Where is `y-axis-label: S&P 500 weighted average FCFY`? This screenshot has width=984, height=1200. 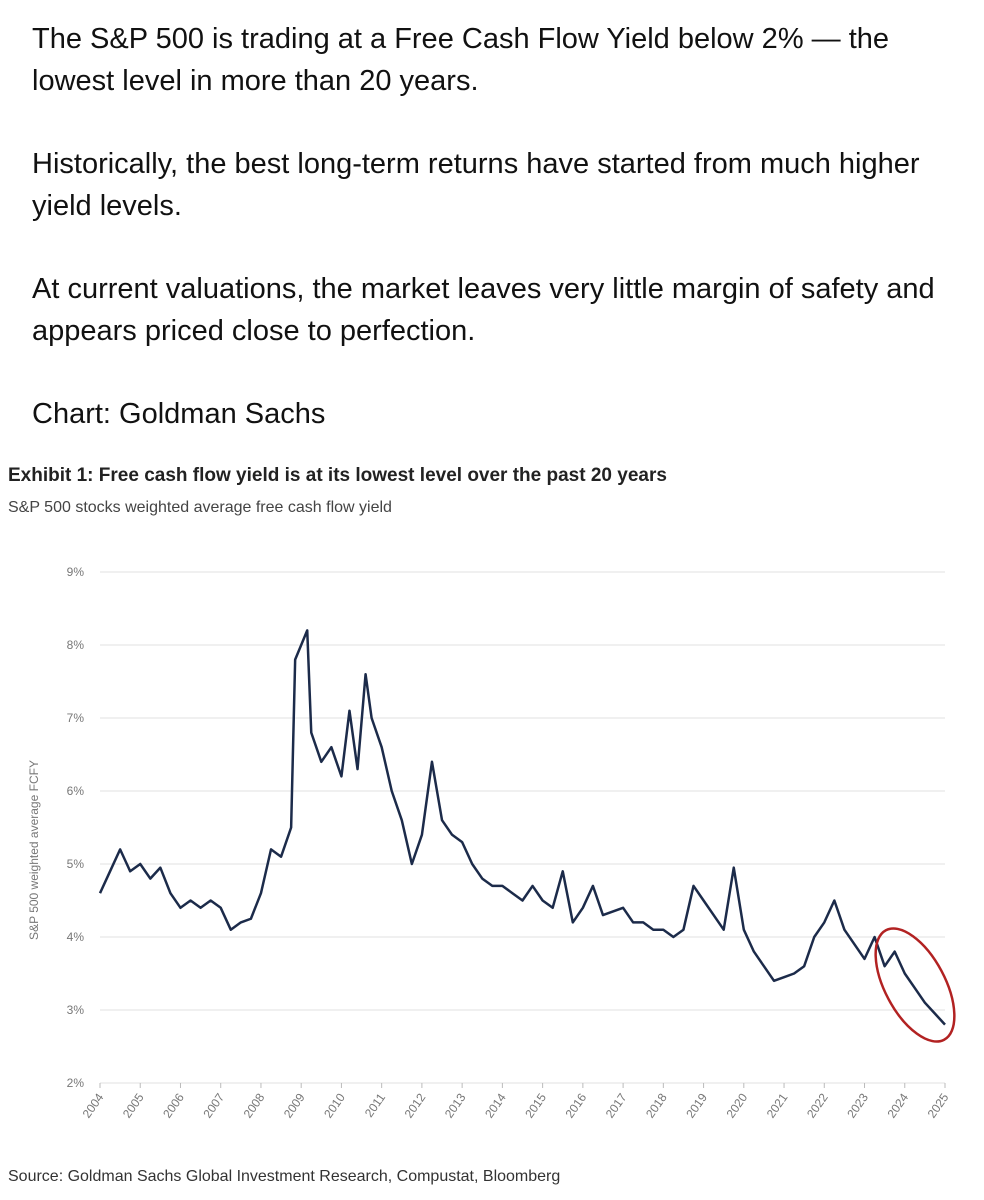
y-axis-label: S&P 500 weighted average FCFY is located at coordinates (34, 850).